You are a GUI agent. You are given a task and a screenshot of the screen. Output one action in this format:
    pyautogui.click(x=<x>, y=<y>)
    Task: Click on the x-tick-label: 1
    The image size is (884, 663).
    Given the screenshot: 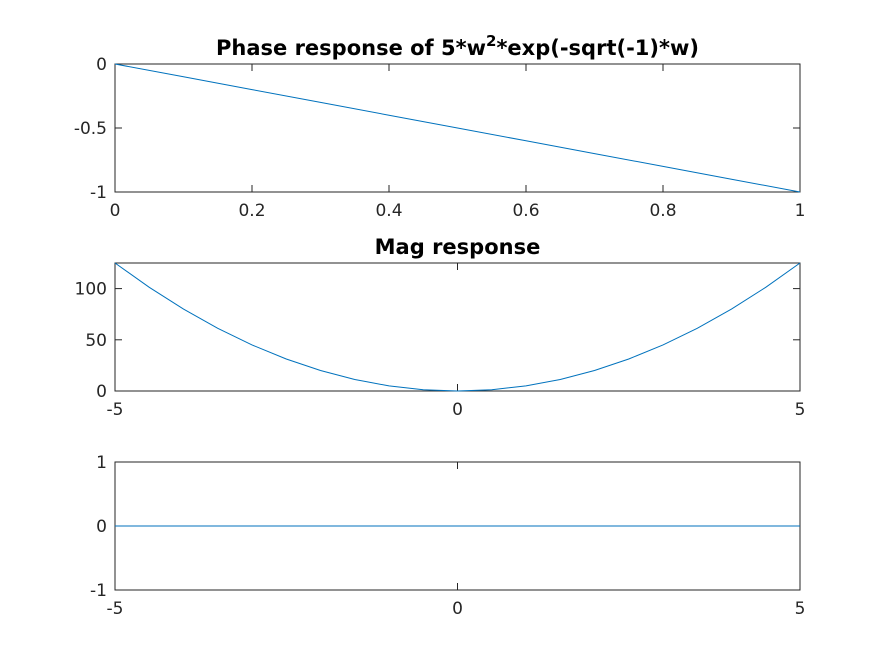 What is the action you would take?
    pyautogui.click(x=800, y=211)
    